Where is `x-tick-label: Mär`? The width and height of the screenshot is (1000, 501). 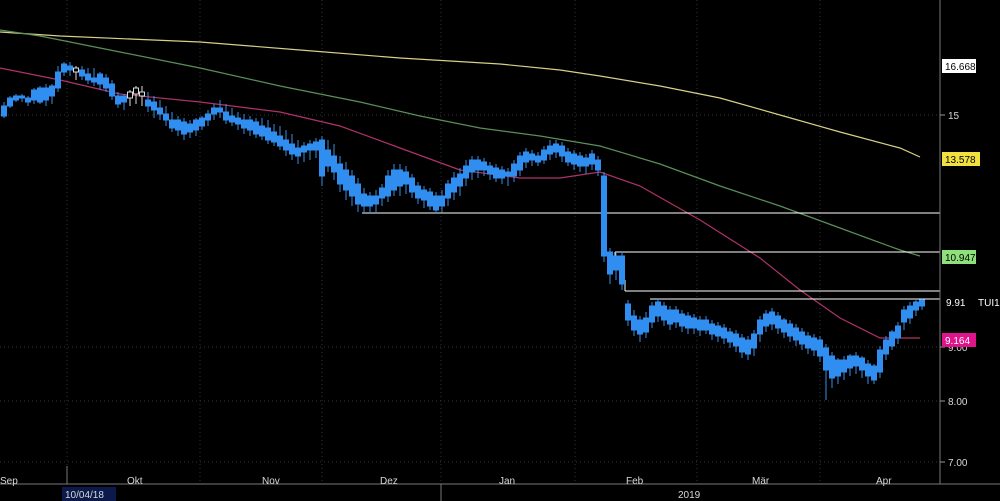
x-tick-label: Mär is located at coordinates (761, 481).